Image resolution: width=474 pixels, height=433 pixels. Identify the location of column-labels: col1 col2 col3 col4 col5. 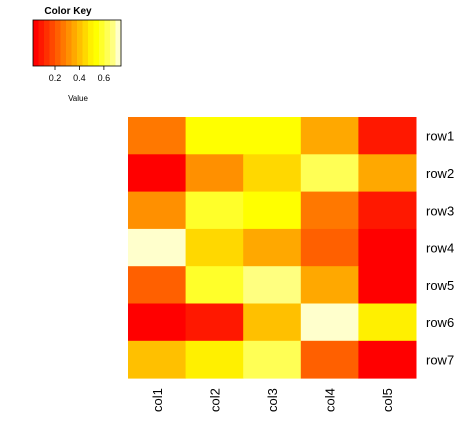
(272, 400).